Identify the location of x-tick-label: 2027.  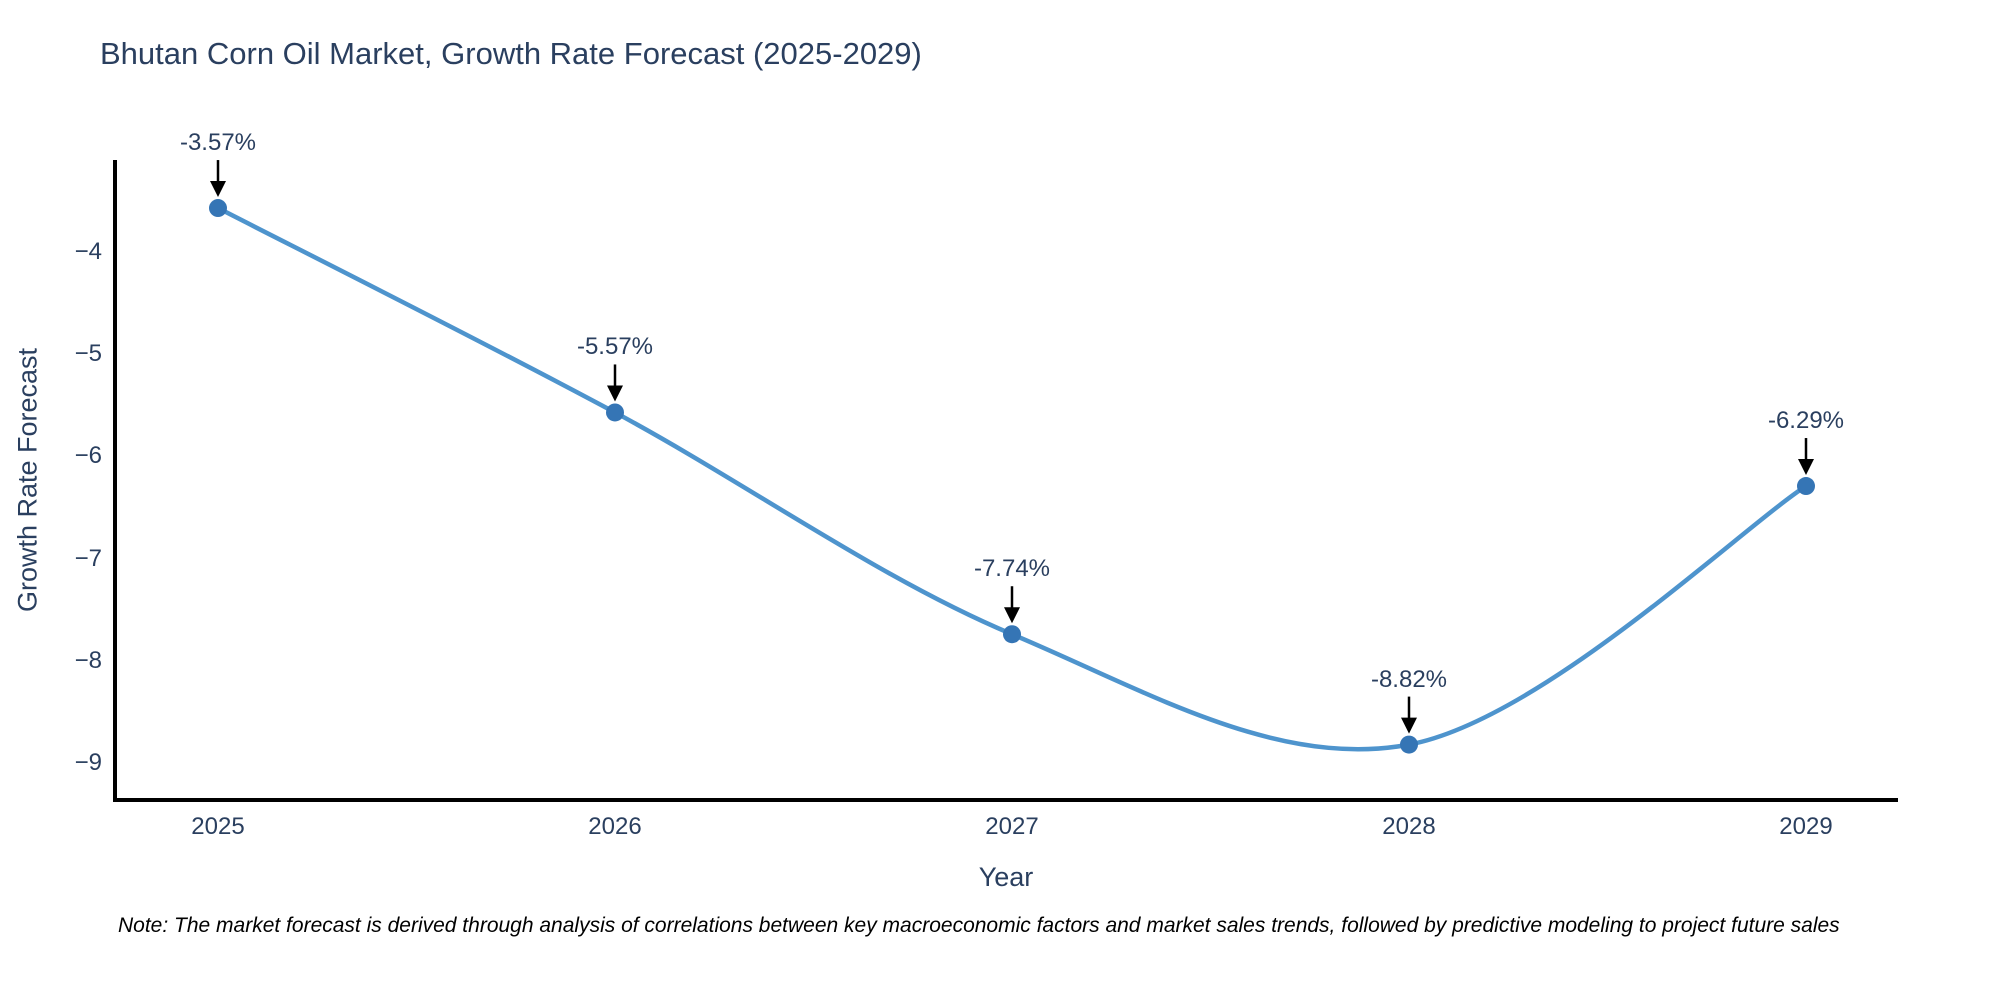
(1012, 826).